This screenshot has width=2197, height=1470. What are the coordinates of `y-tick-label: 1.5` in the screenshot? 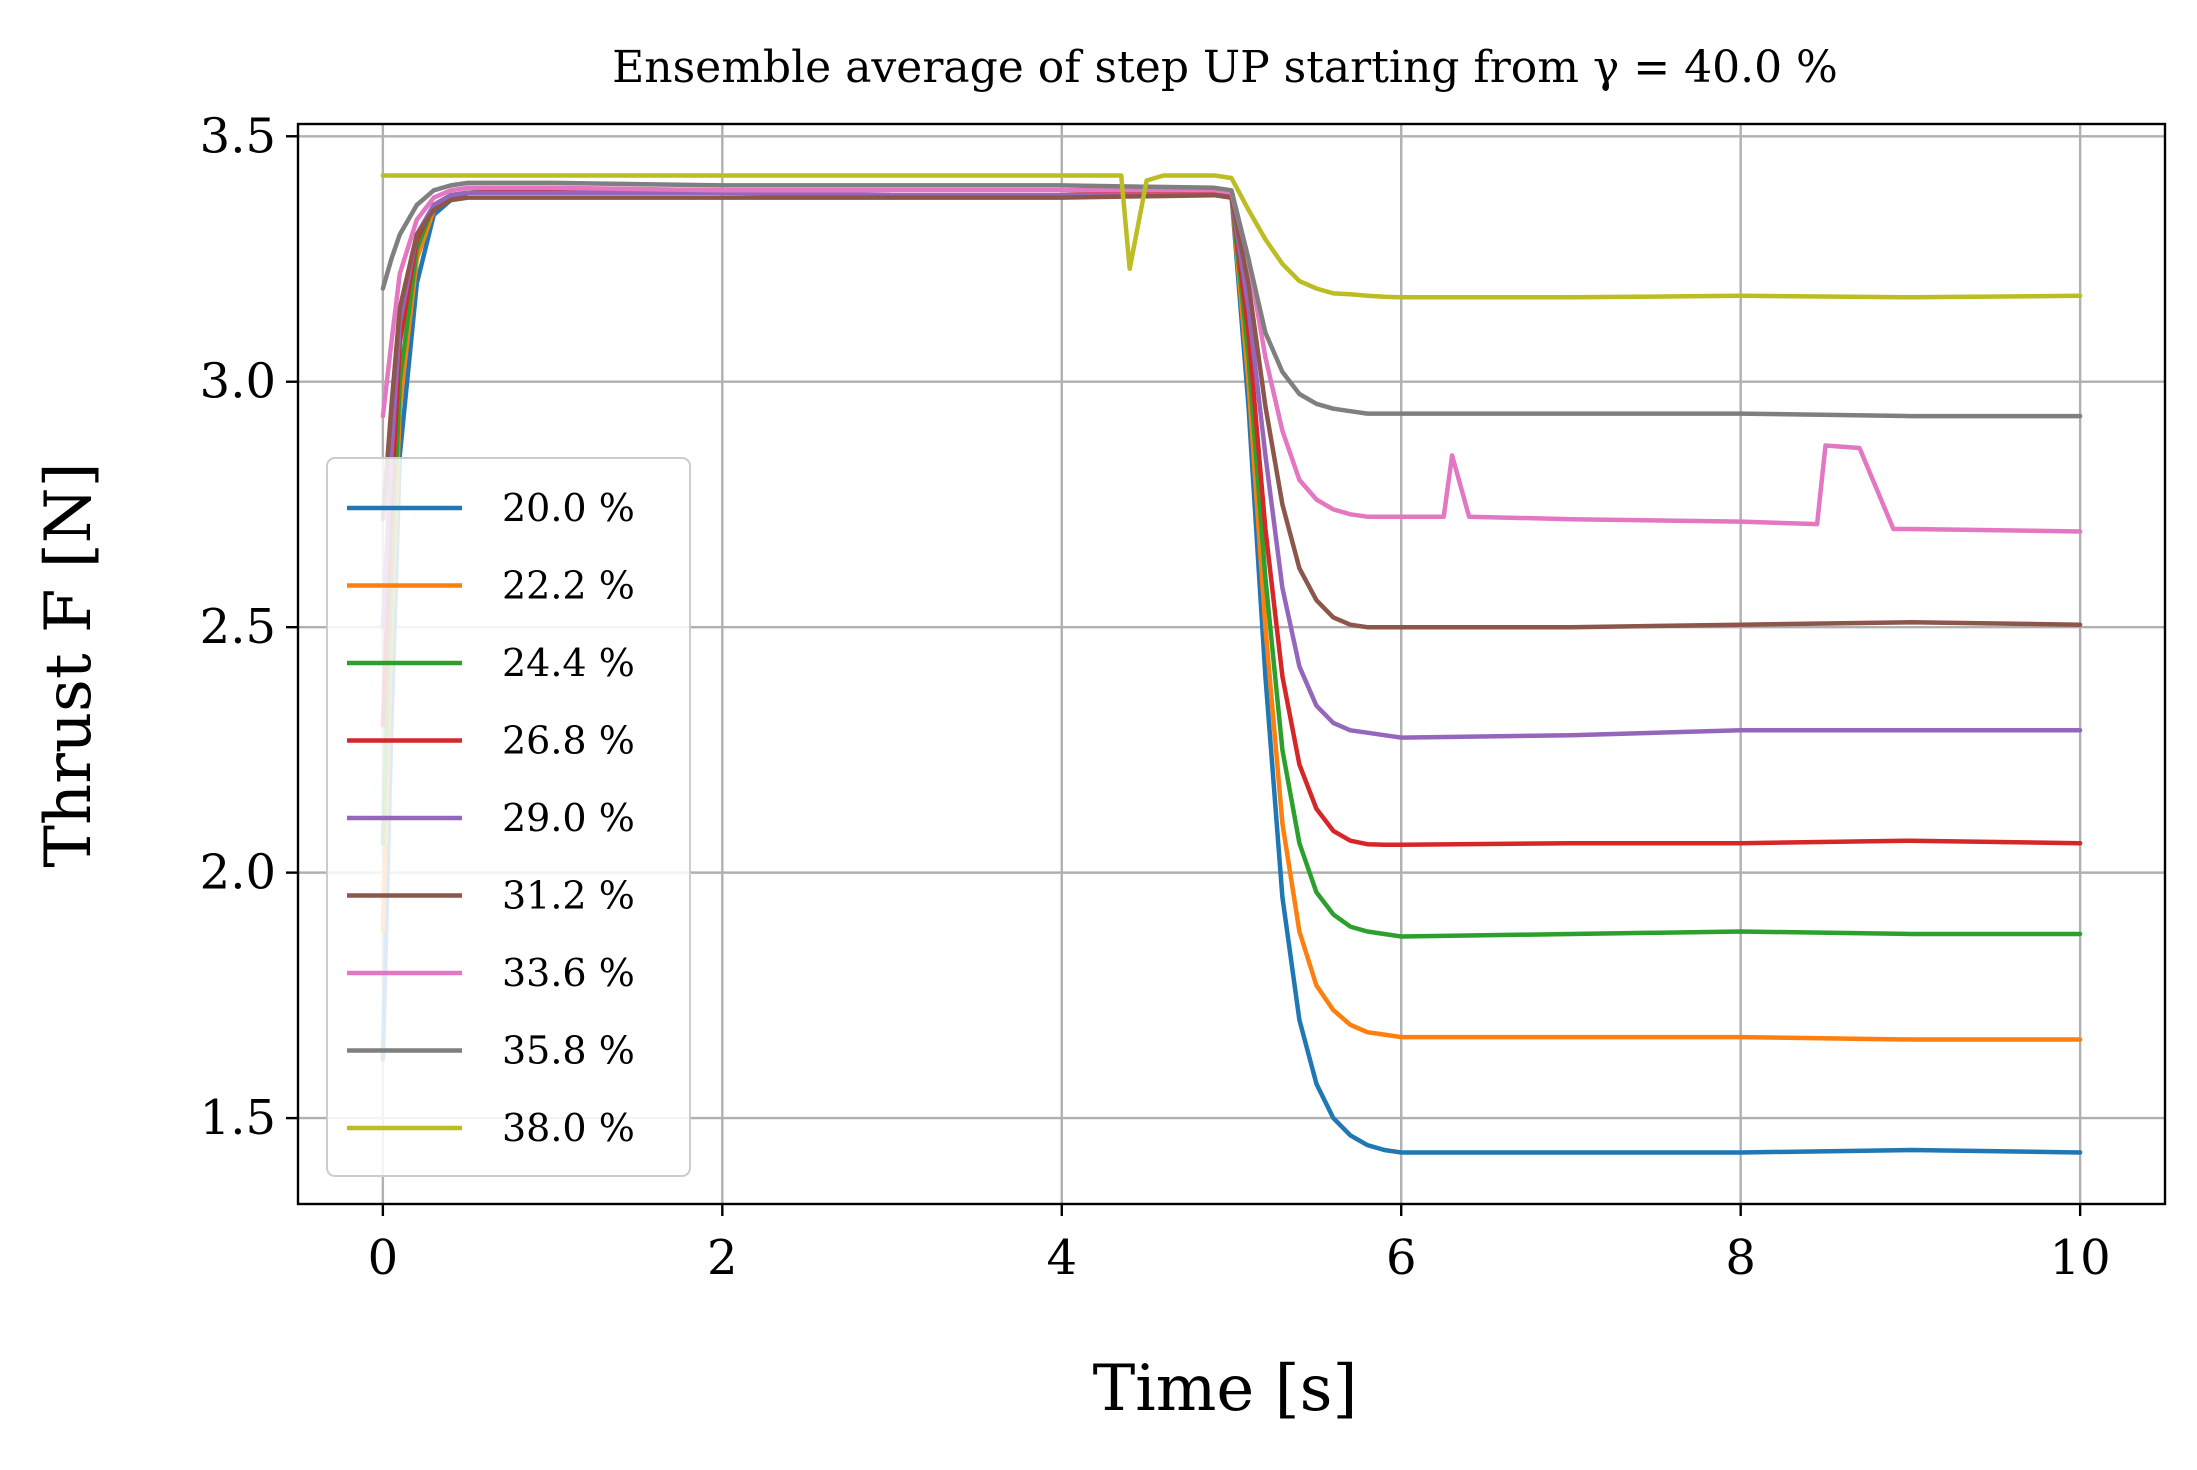 It's located at (238, 1118).